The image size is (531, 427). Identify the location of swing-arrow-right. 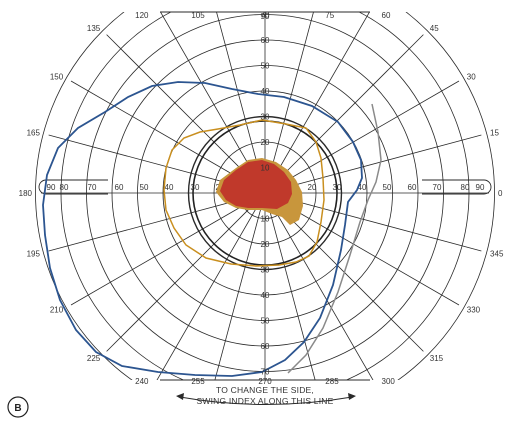
(352, 396).